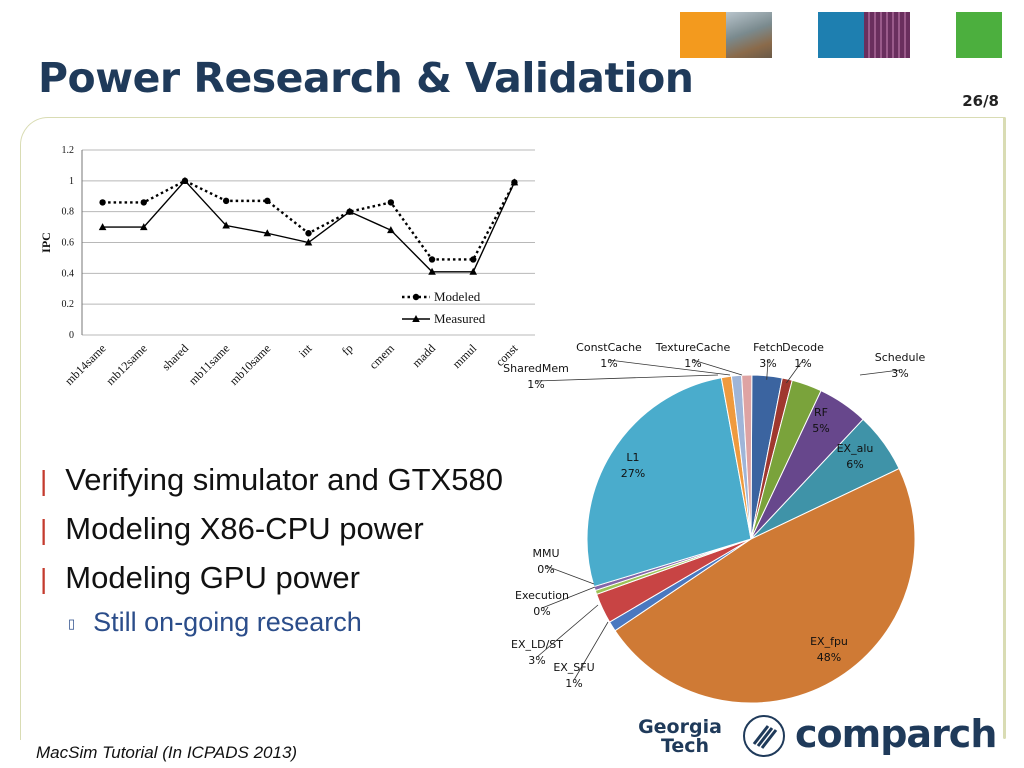  What do you see at coordinates (68, 273) in the screenshot?
I see `y-tick-label: 0.4` at bounding box center [68, 273].